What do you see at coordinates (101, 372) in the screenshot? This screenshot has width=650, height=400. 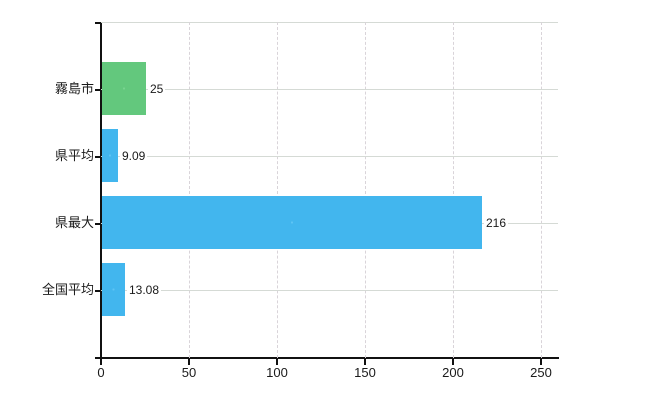 I see `x-tick-label: 0` at bounding box center [101, 372].